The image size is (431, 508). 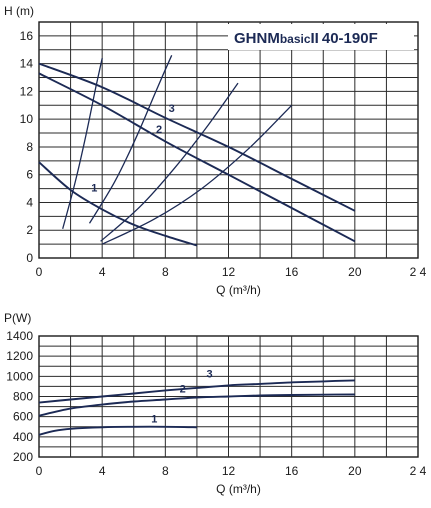 What do you see at coordinates (19, 376) in the screenshot?
I see `y-tick-label: 1000` at bounding box center [19, 376].